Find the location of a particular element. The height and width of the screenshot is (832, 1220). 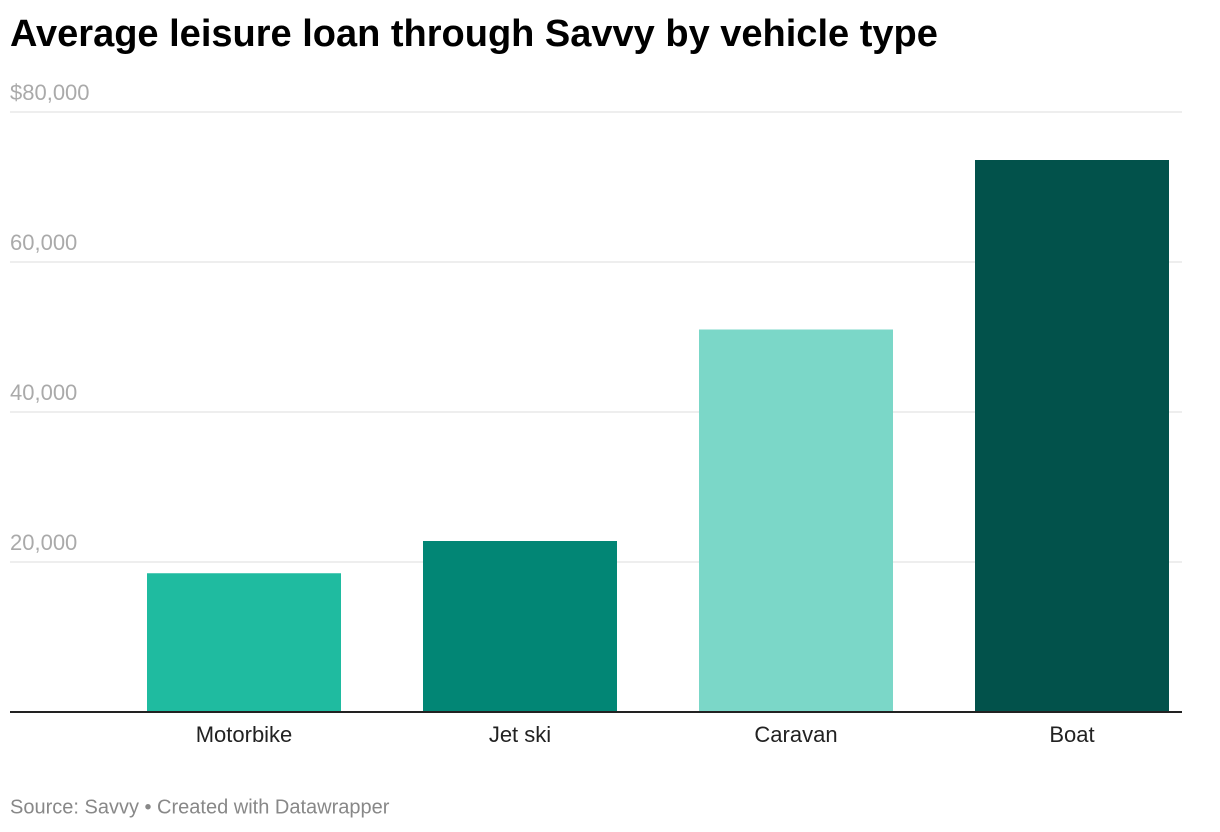

y-tick-label: 60,000 is located at coordinates (43, 242).